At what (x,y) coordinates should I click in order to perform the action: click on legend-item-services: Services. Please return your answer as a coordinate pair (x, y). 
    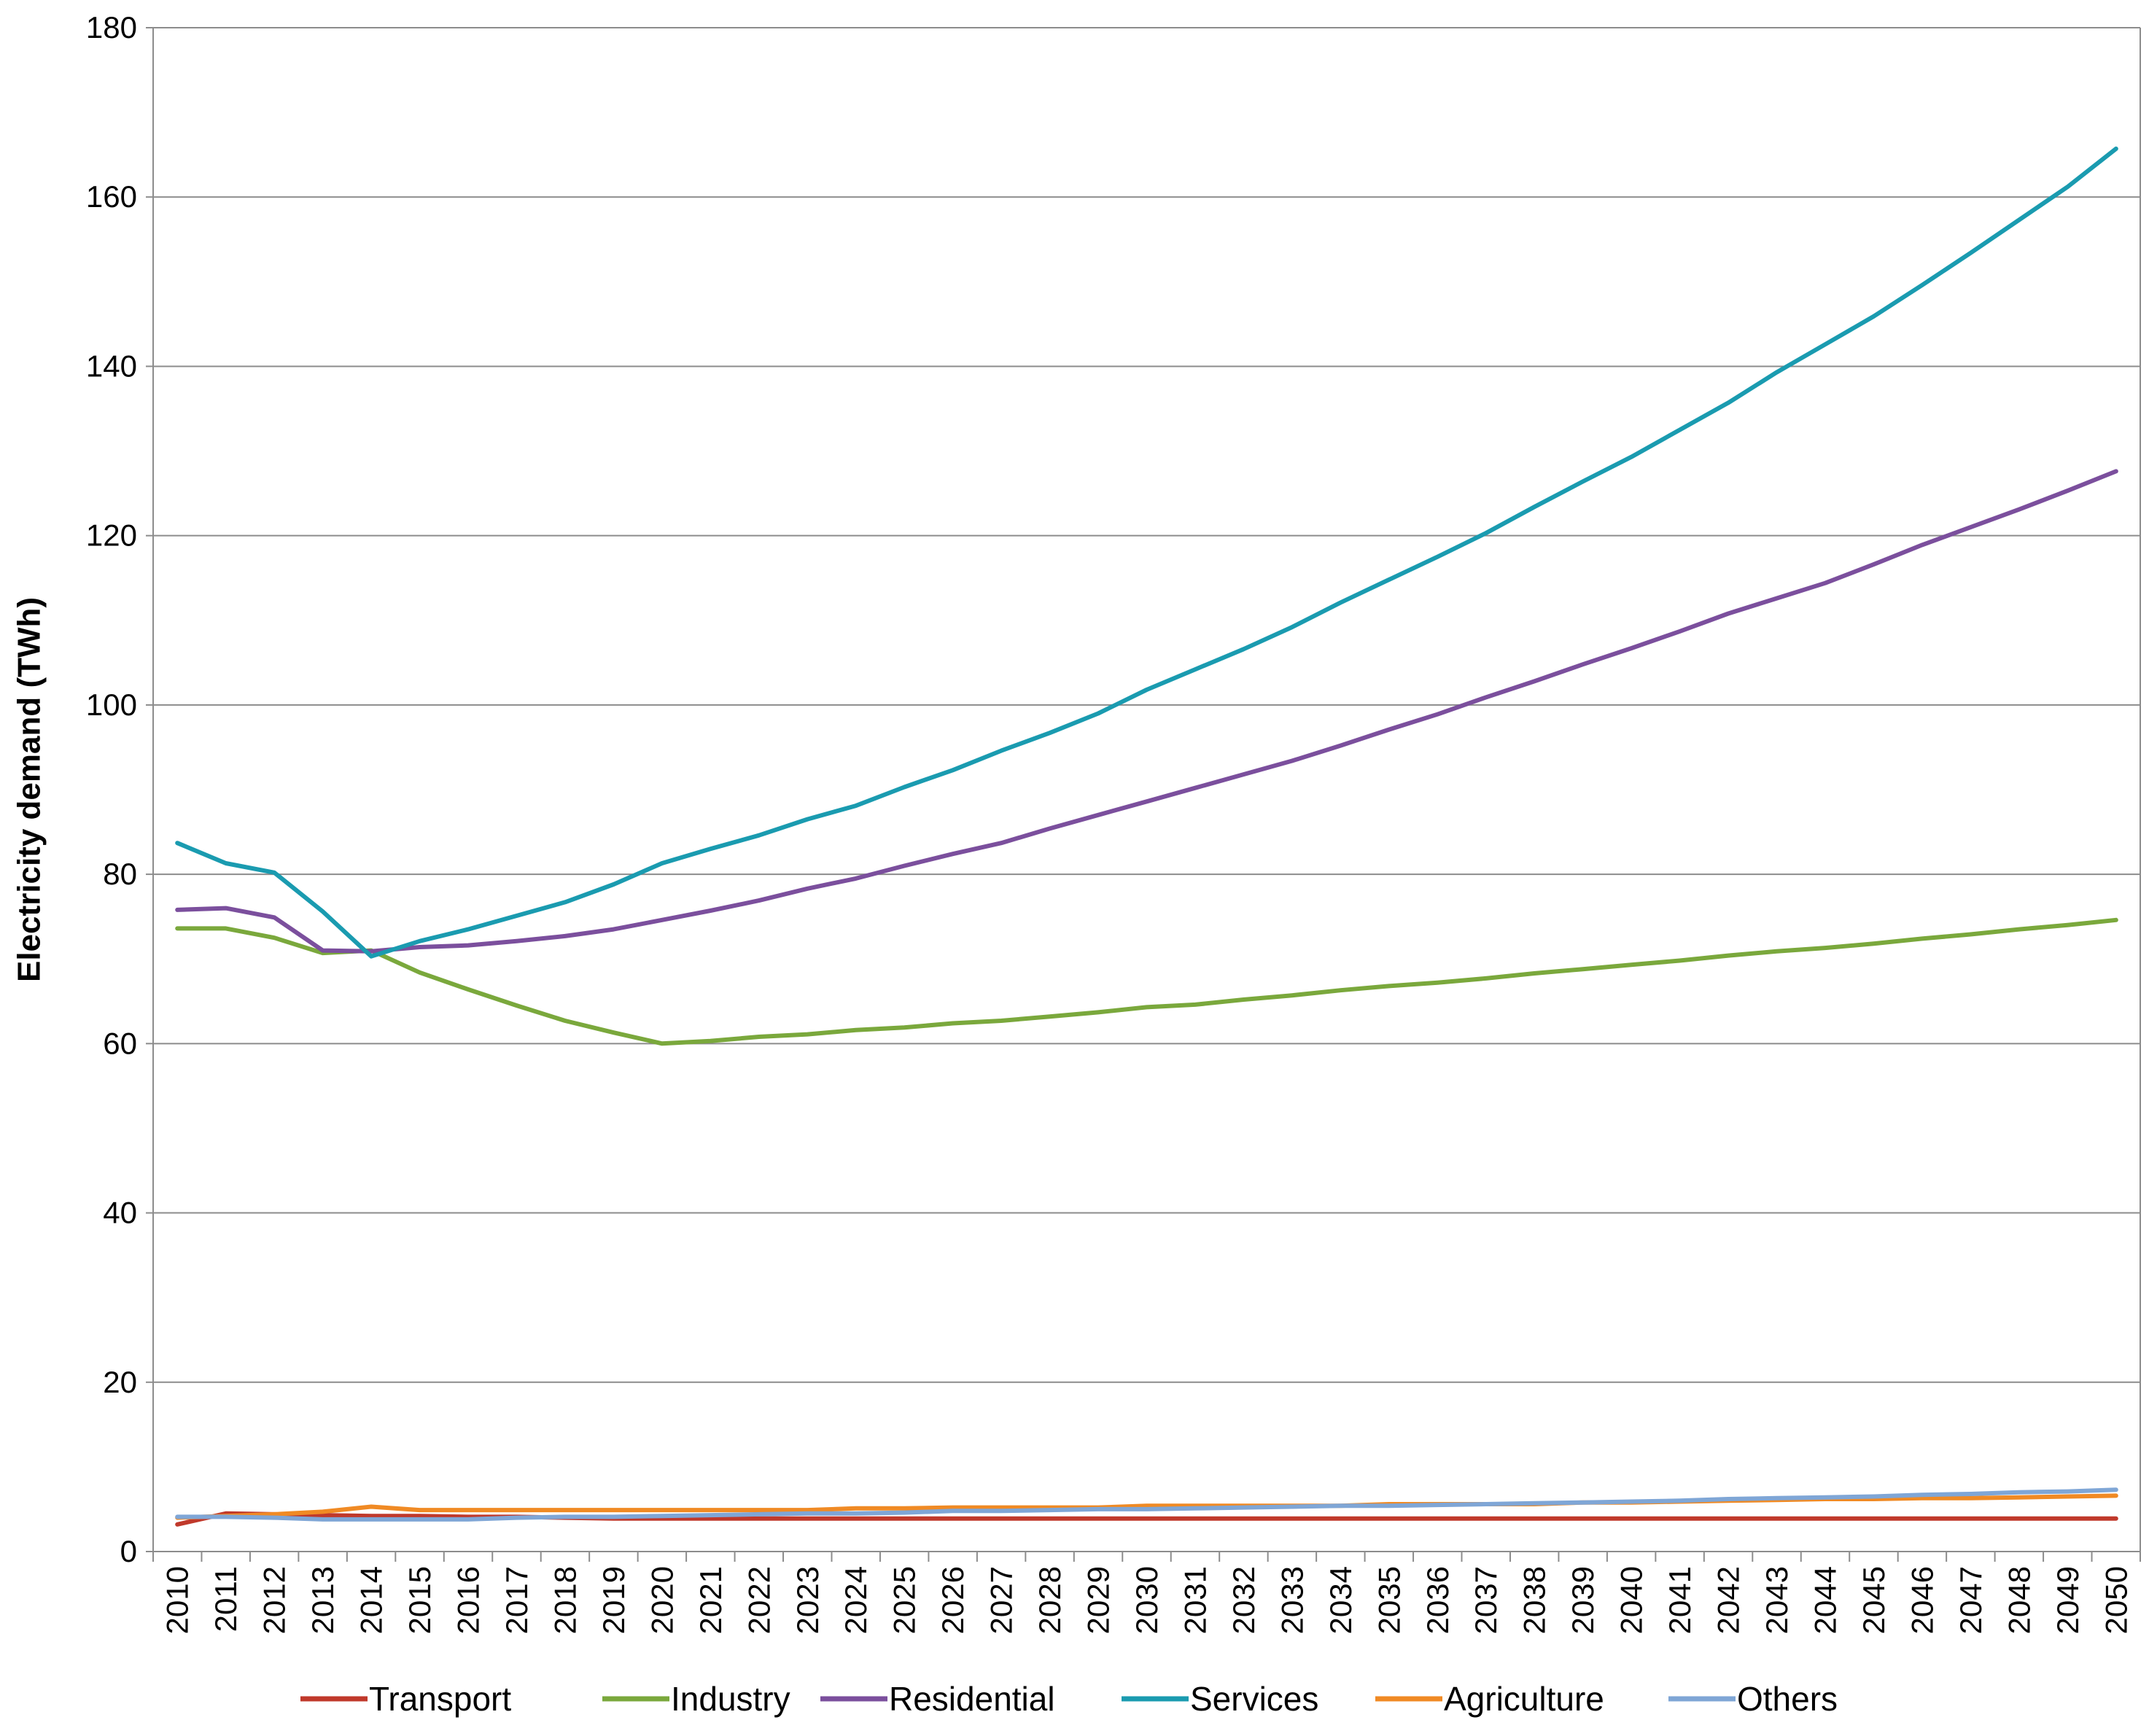
    Looking at the image, I should click on (1220, 1699).